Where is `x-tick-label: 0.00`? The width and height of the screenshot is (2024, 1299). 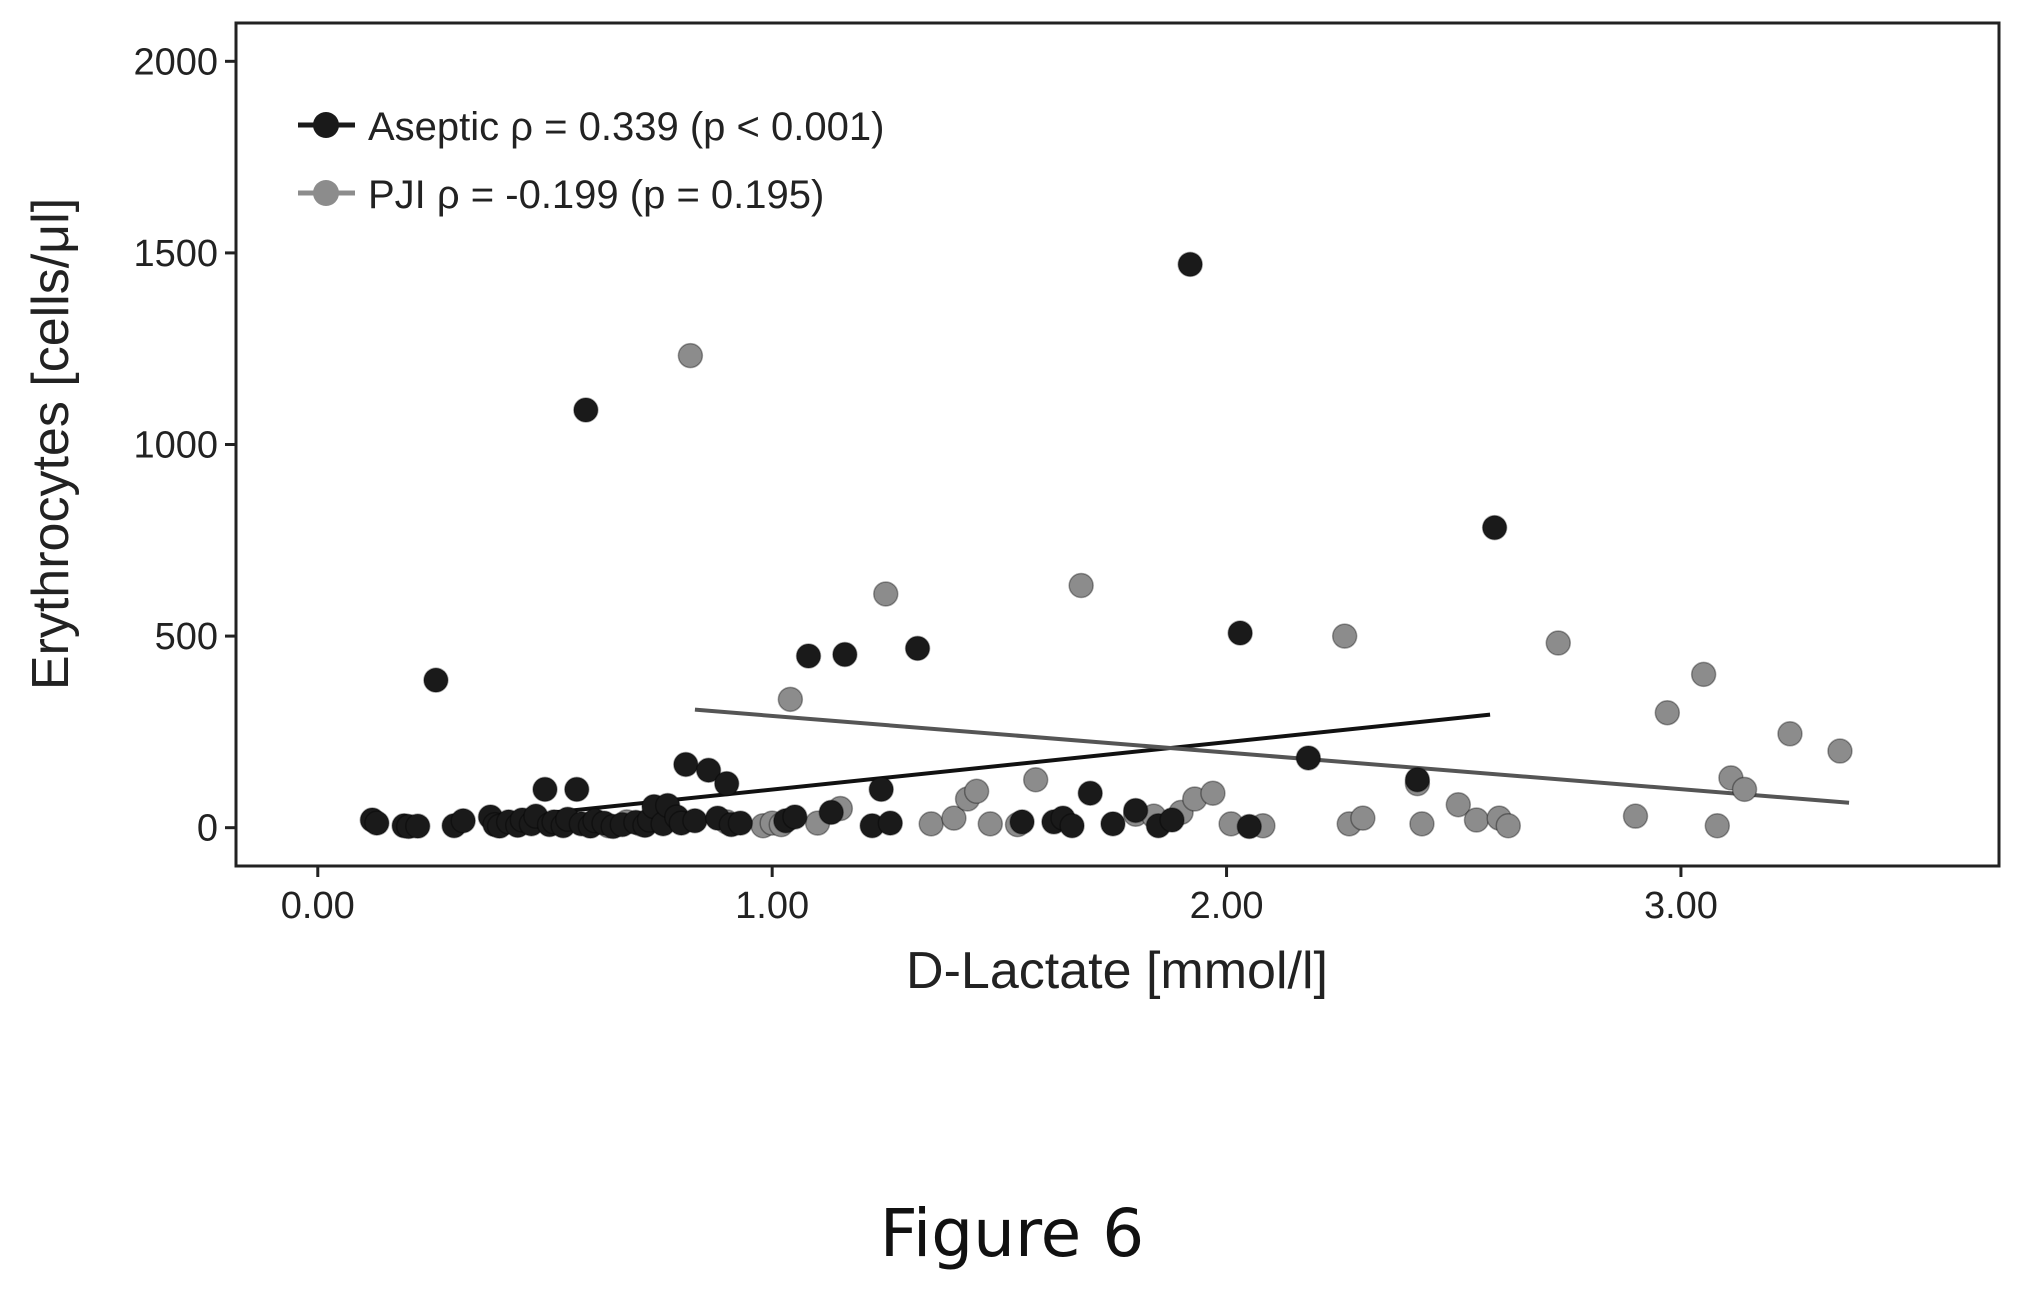
x-tick-label: 0.00 is located at coordinates (318, 906).